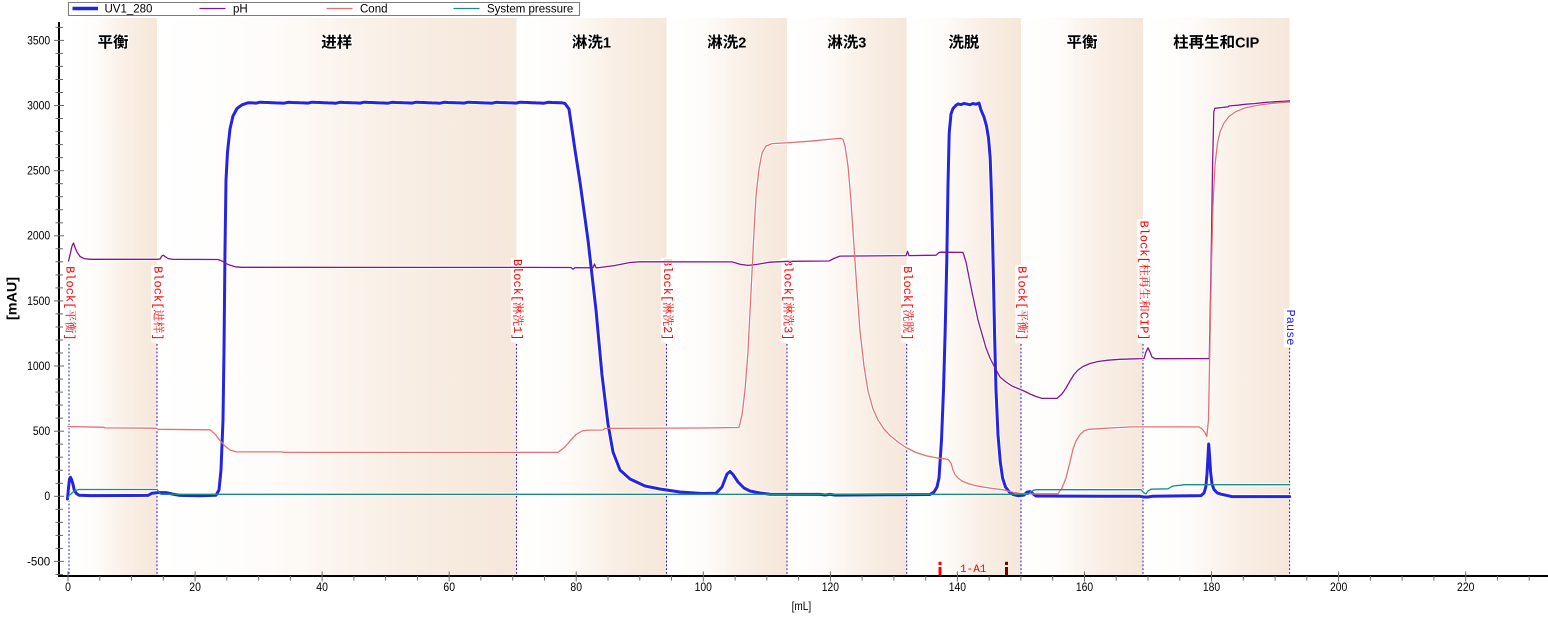 This screenshot has width=1548, height=620. What do you see at coordinates (830, 588) in the screenshot?
I see `svg-text: 120` at bounding box center [830, 588].